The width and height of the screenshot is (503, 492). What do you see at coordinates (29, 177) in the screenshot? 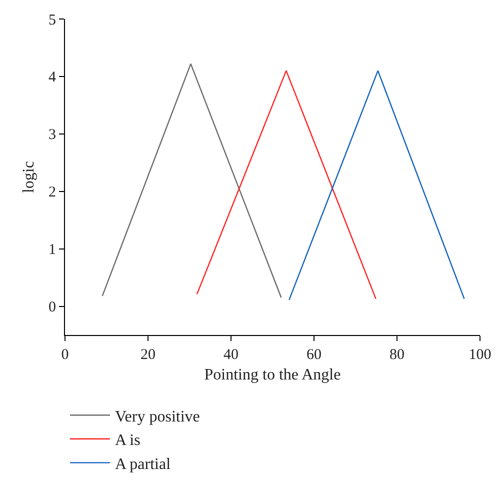
I see `y-axis-title: logic` at bounding box center [29, 177].